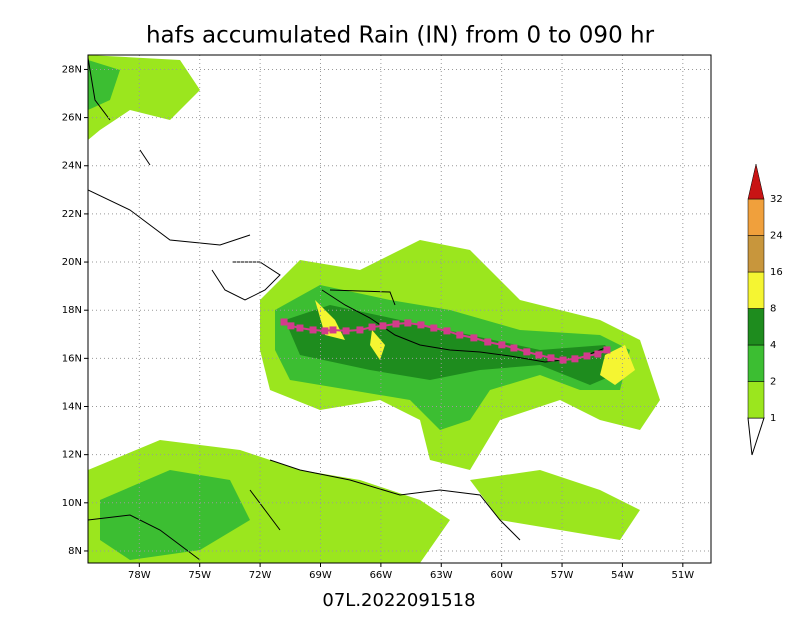  What do you see at coordinates (72, 358) in the screenshot?
I see `y-tick-label: 16N` at bounding box center [72, 358].